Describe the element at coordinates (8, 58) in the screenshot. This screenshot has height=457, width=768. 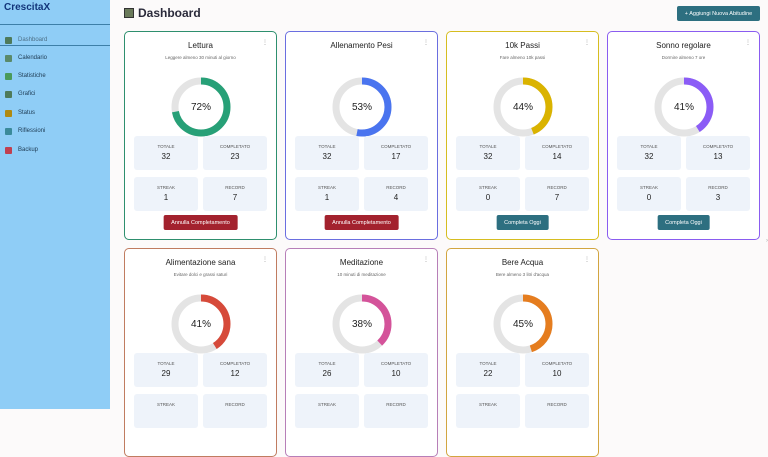
I see `calendar-icon` at that location.